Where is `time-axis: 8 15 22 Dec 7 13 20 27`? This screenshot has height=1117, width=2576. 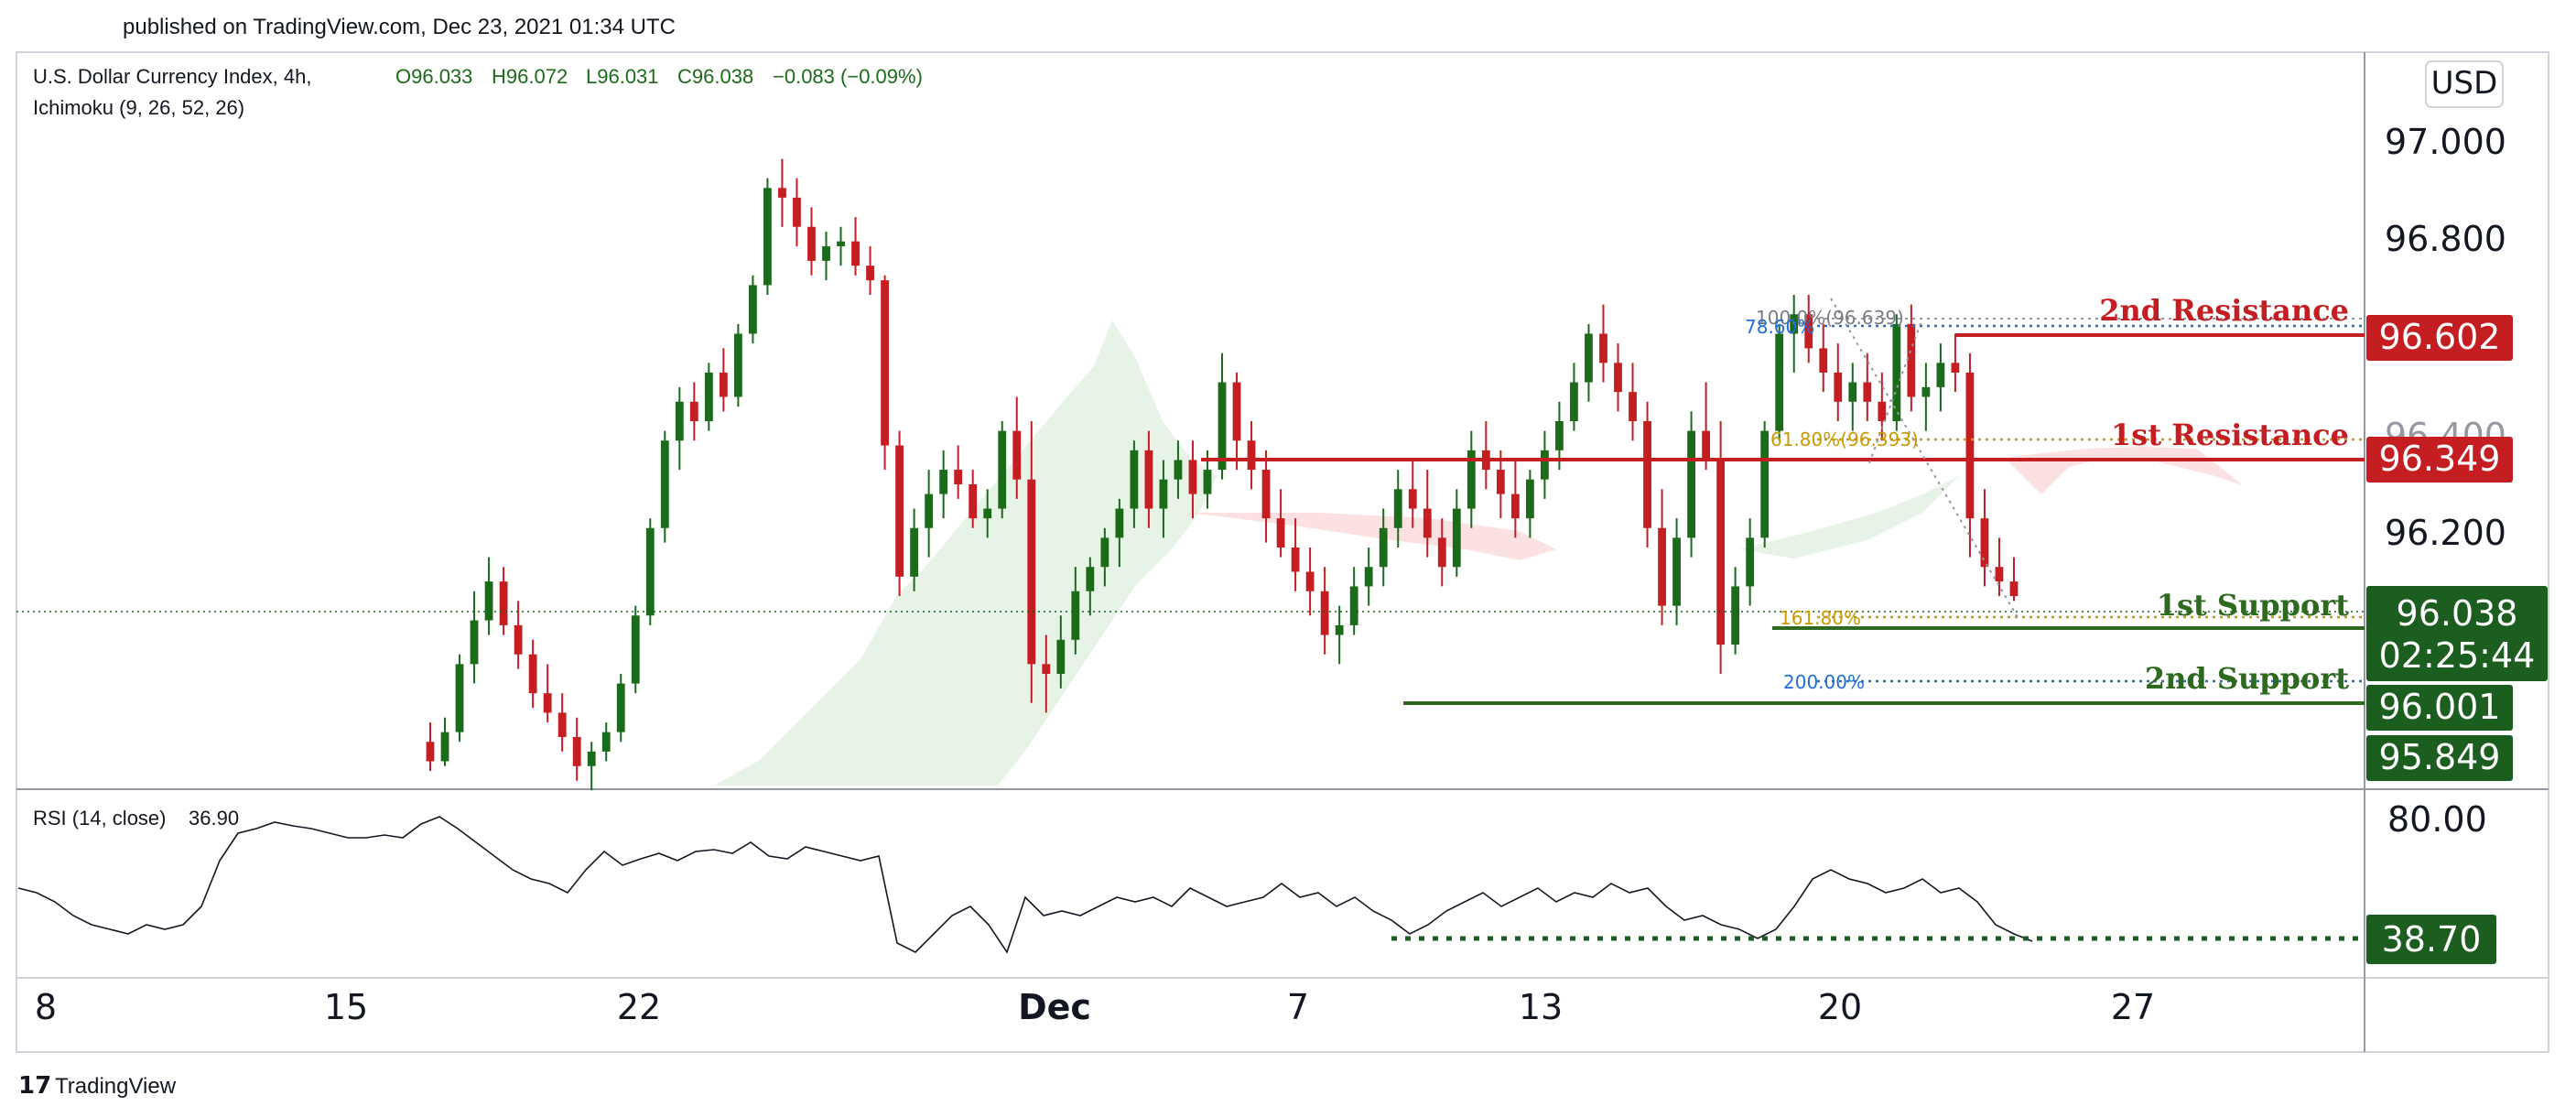
time-axis: 8 15 22 Dec 7 13 20 27 is located at coordinates (1095, 1007).